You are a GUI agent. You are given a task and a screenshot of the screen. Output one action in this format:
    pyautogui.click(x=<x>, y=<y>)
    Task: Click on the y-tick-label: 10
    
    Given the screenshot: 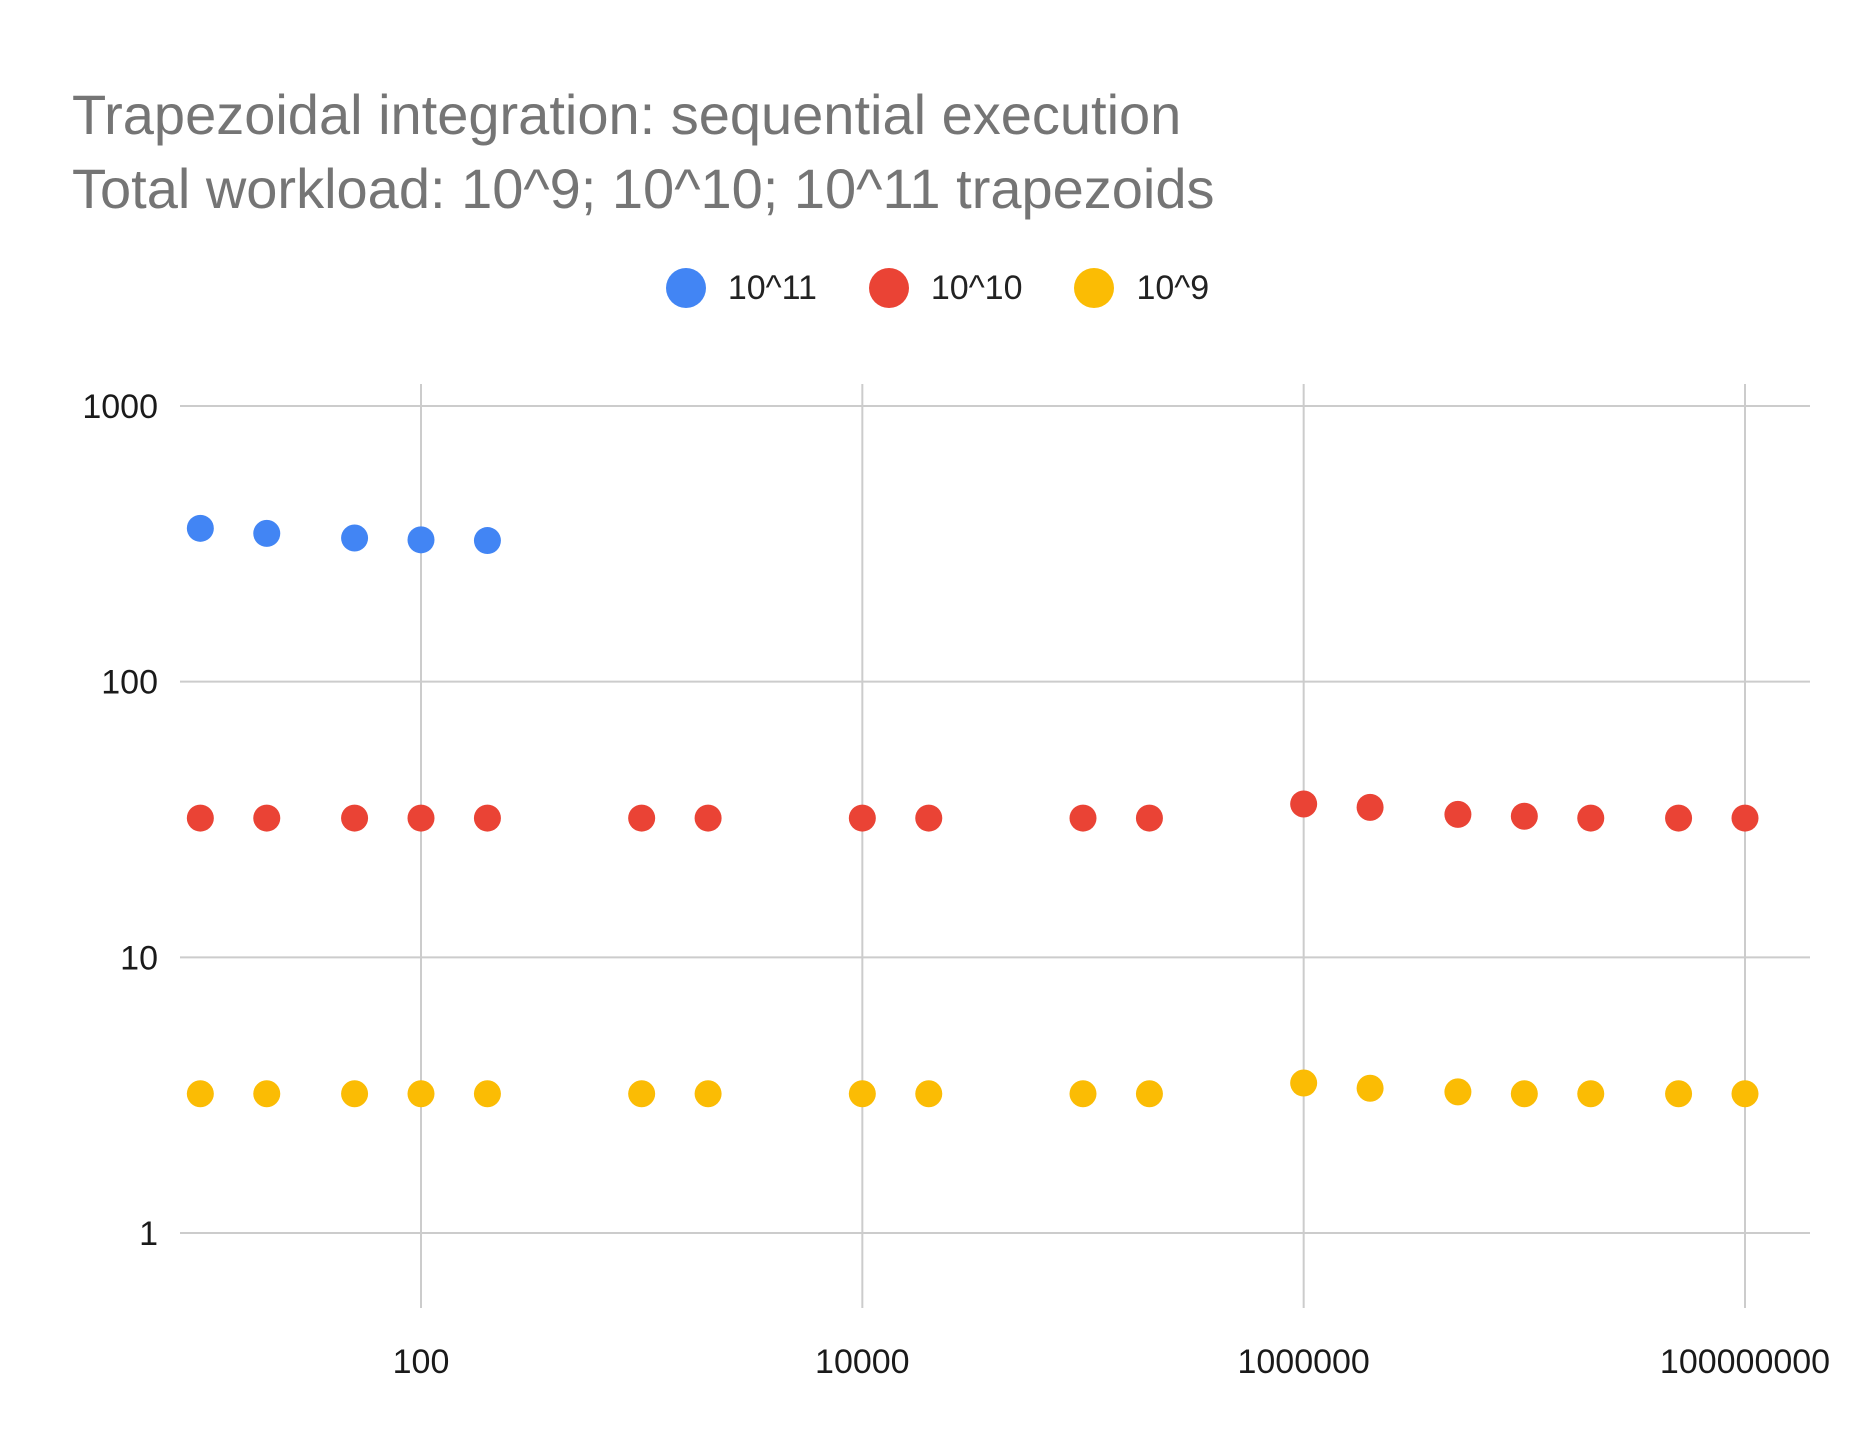 What is the action you would take?
    pyautogui.click(x=139, y=958)
    